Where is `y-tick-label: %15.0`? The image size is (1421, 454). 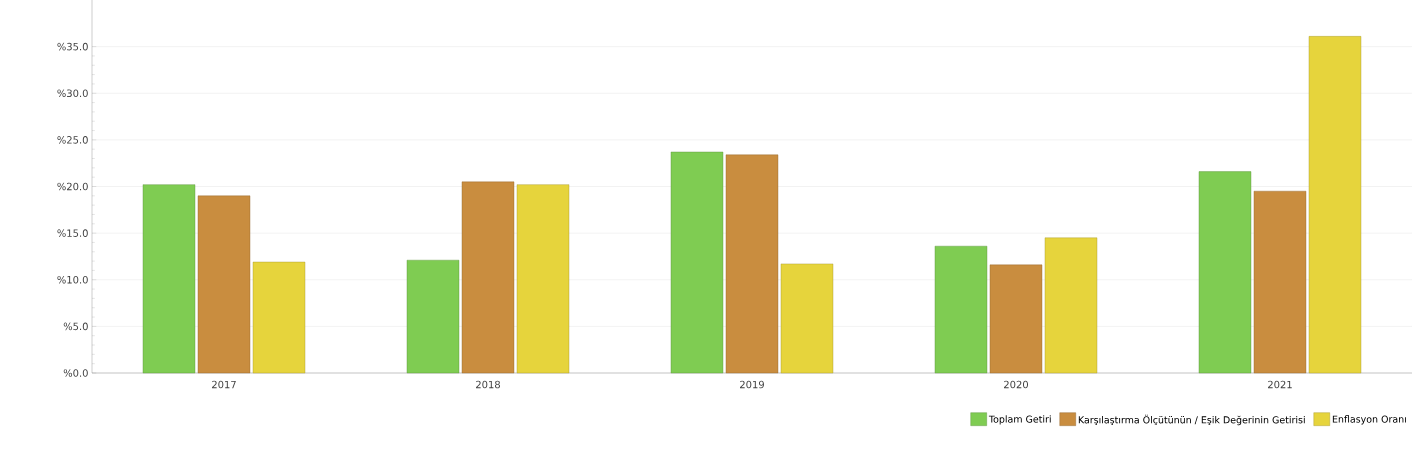 y-tick-label: %15.0 is located at coordinates (72, 233).